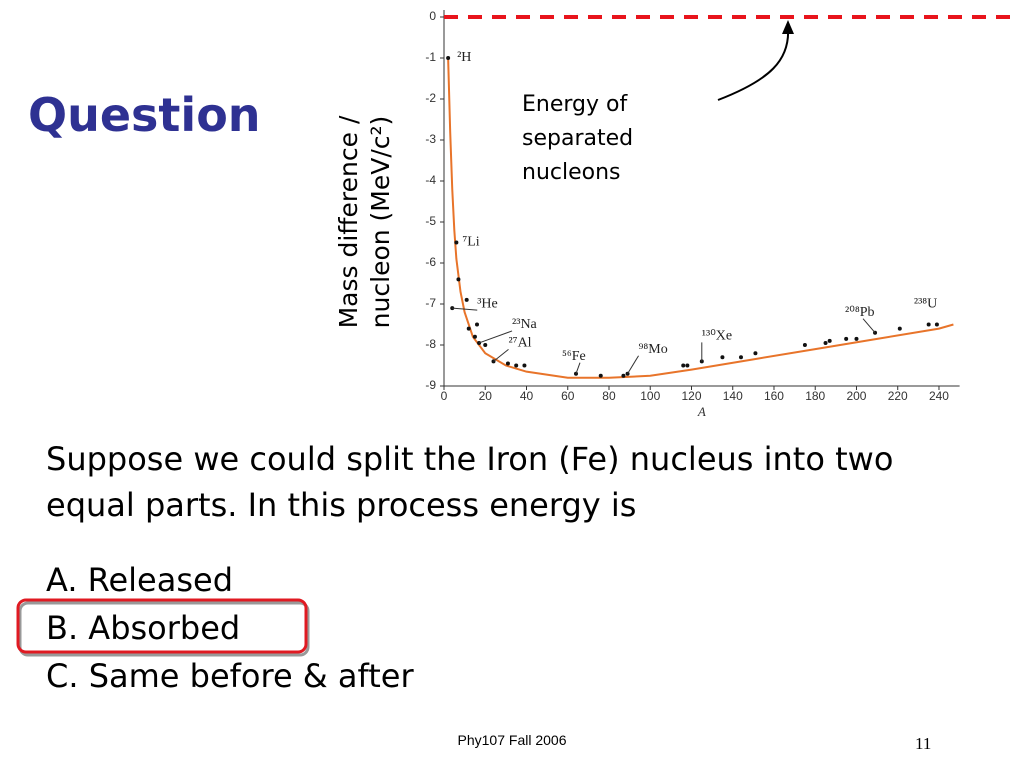 The height and width of the screenshot is (768, 1024). I want to click on highlight-shadow, so click(164, 629).